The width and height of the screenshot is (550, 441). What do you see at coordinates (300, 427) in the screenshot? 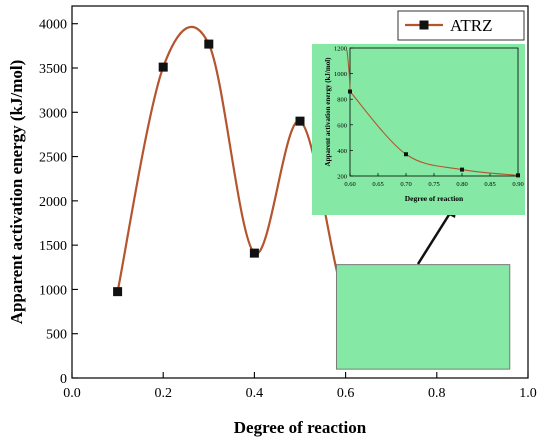
I see `x-axis-label: Degree of reaction` at bounding box center [300, 427].